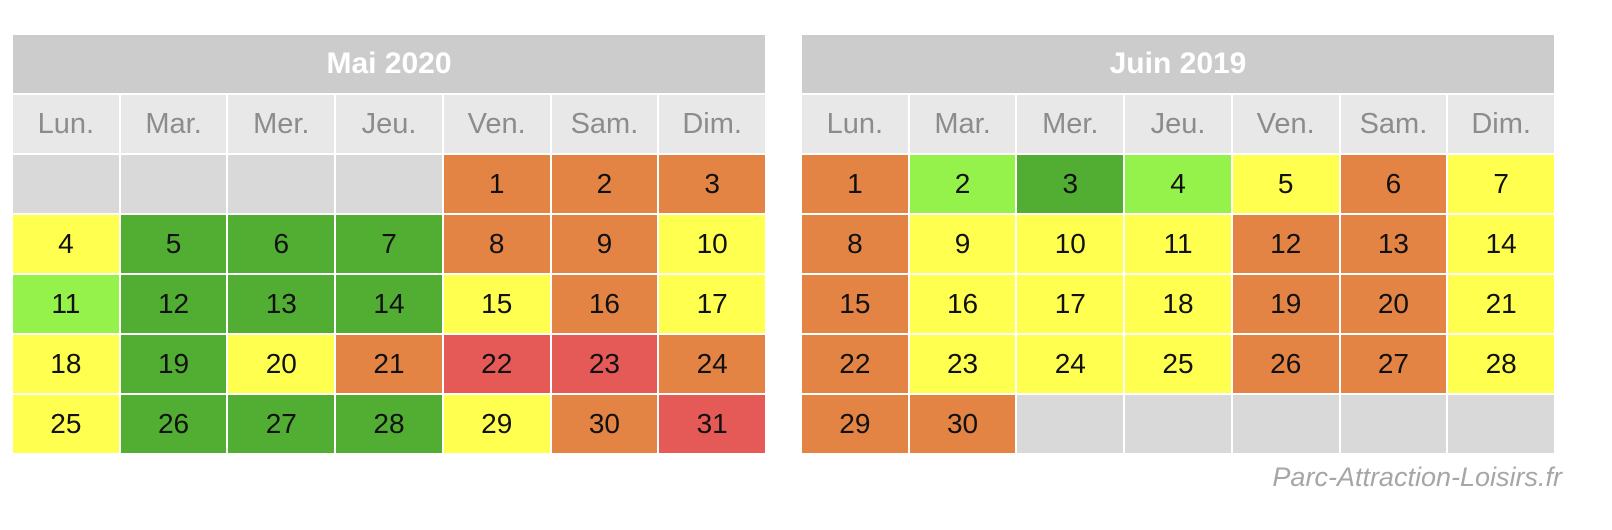  Describe the element at coordinates (1178, 64) in the screenshot. I see `calendar-title: Juin 2019` at that location.